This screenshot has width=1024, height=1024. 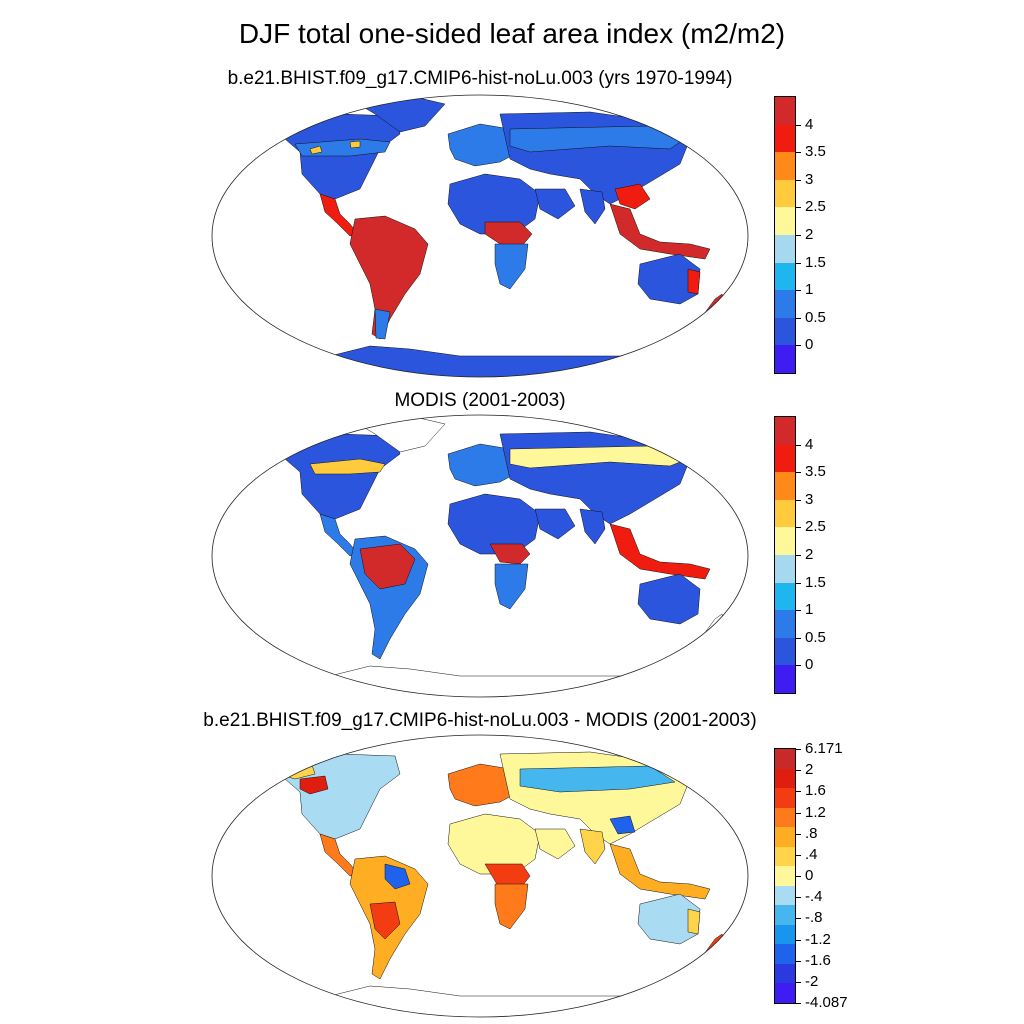 I want to click on amazon-neg, so click(x=397, y=876).